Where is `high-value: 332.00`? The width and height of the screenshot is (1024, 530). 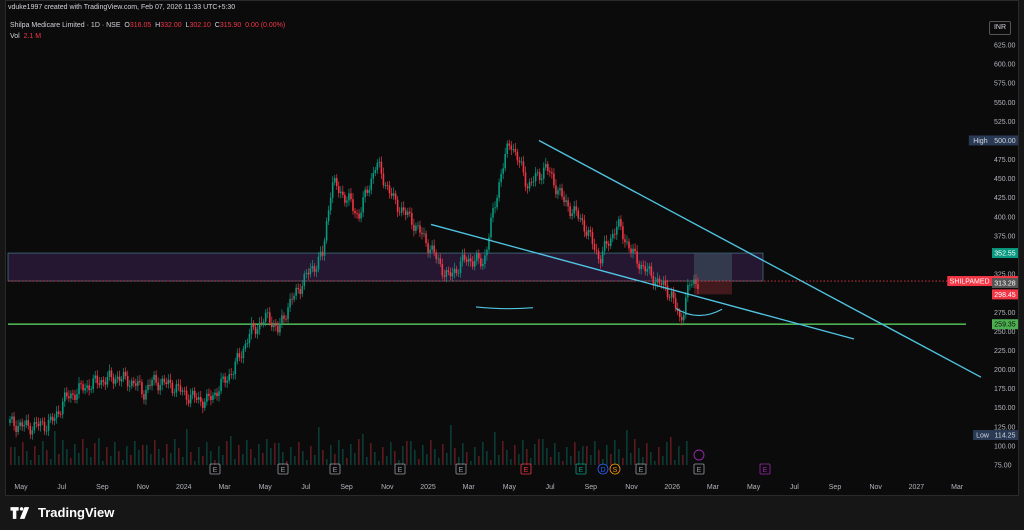 high-value: 332.00 is located at coordinates (171, 25).